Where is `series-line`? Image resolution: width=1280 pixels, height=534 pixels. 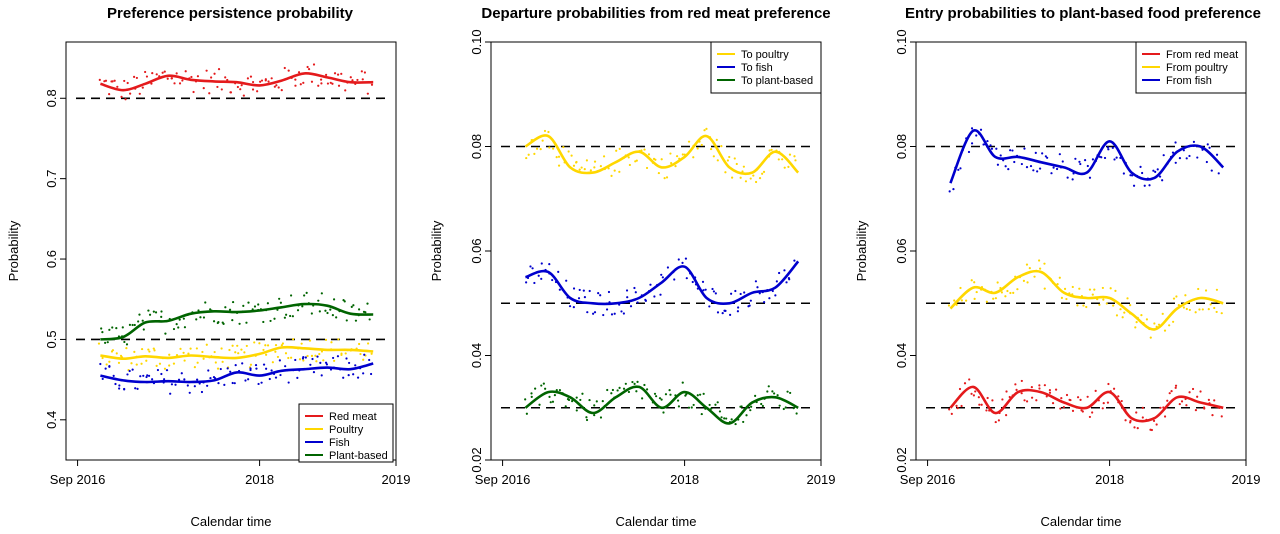 series-line is located at coordinates (662, 155).